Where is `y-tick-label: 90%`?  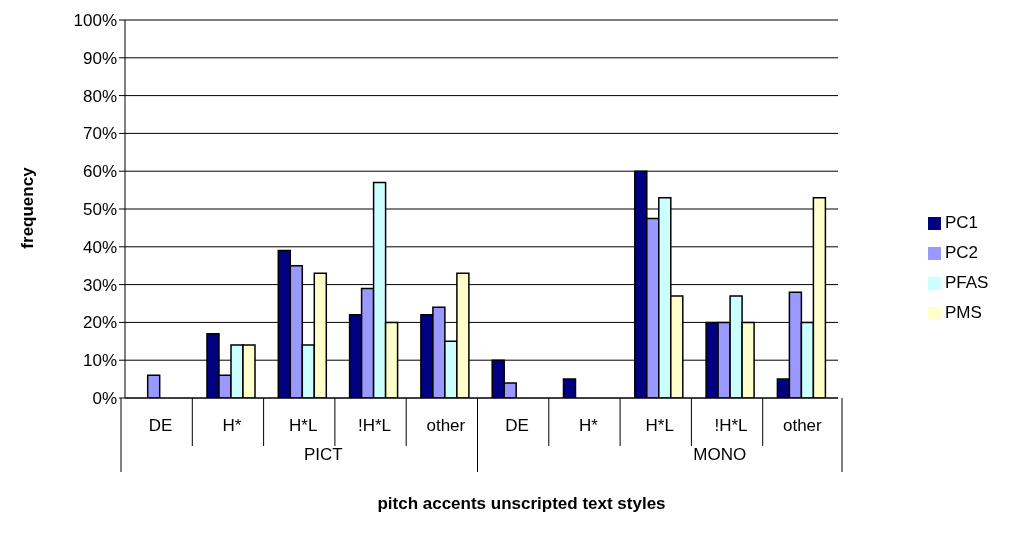
y-tick-label: 90% is located at coordinates (99, 58).